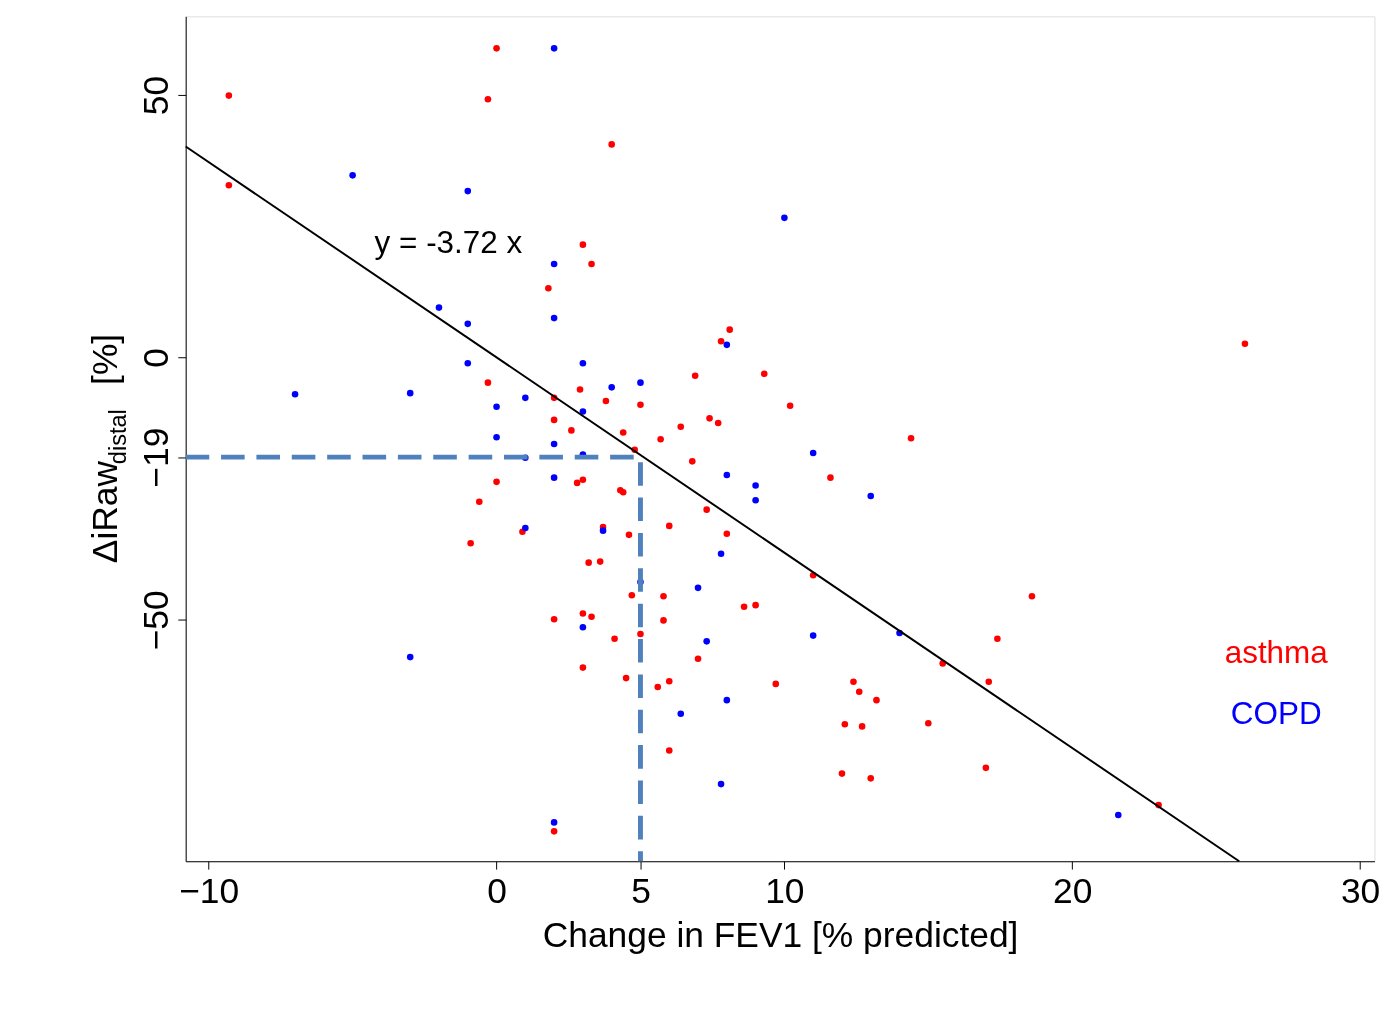 The image size is (1400, 1011). Describe the element at coordinates (1276, 713) in the screenshot. I see `text: COPD` at that location.